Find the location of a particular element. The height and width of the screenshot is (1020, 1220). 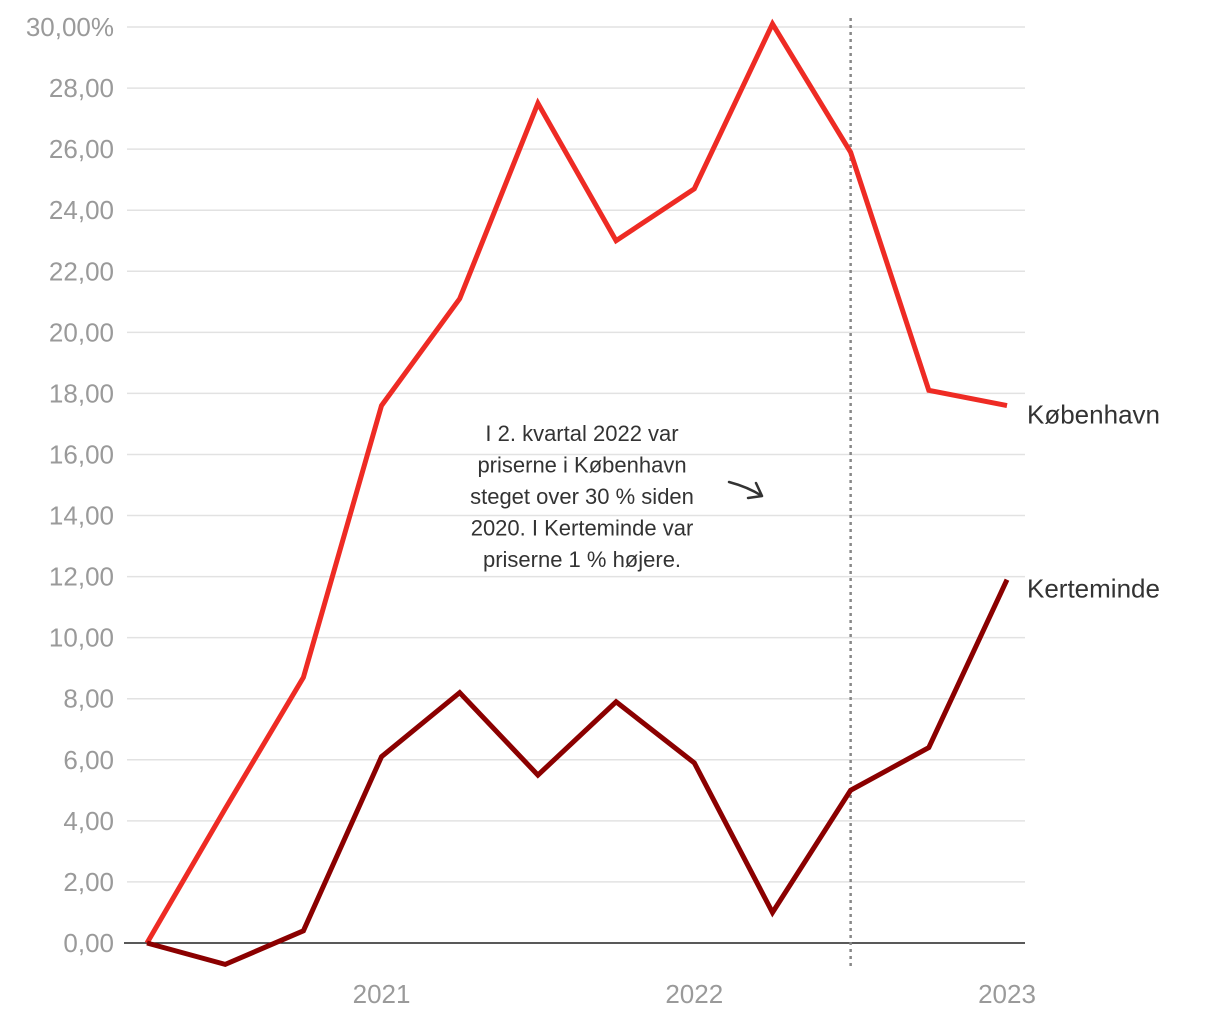

annotation-line: I 2. kvartal 2022 var is located at coordinates (581, 433).